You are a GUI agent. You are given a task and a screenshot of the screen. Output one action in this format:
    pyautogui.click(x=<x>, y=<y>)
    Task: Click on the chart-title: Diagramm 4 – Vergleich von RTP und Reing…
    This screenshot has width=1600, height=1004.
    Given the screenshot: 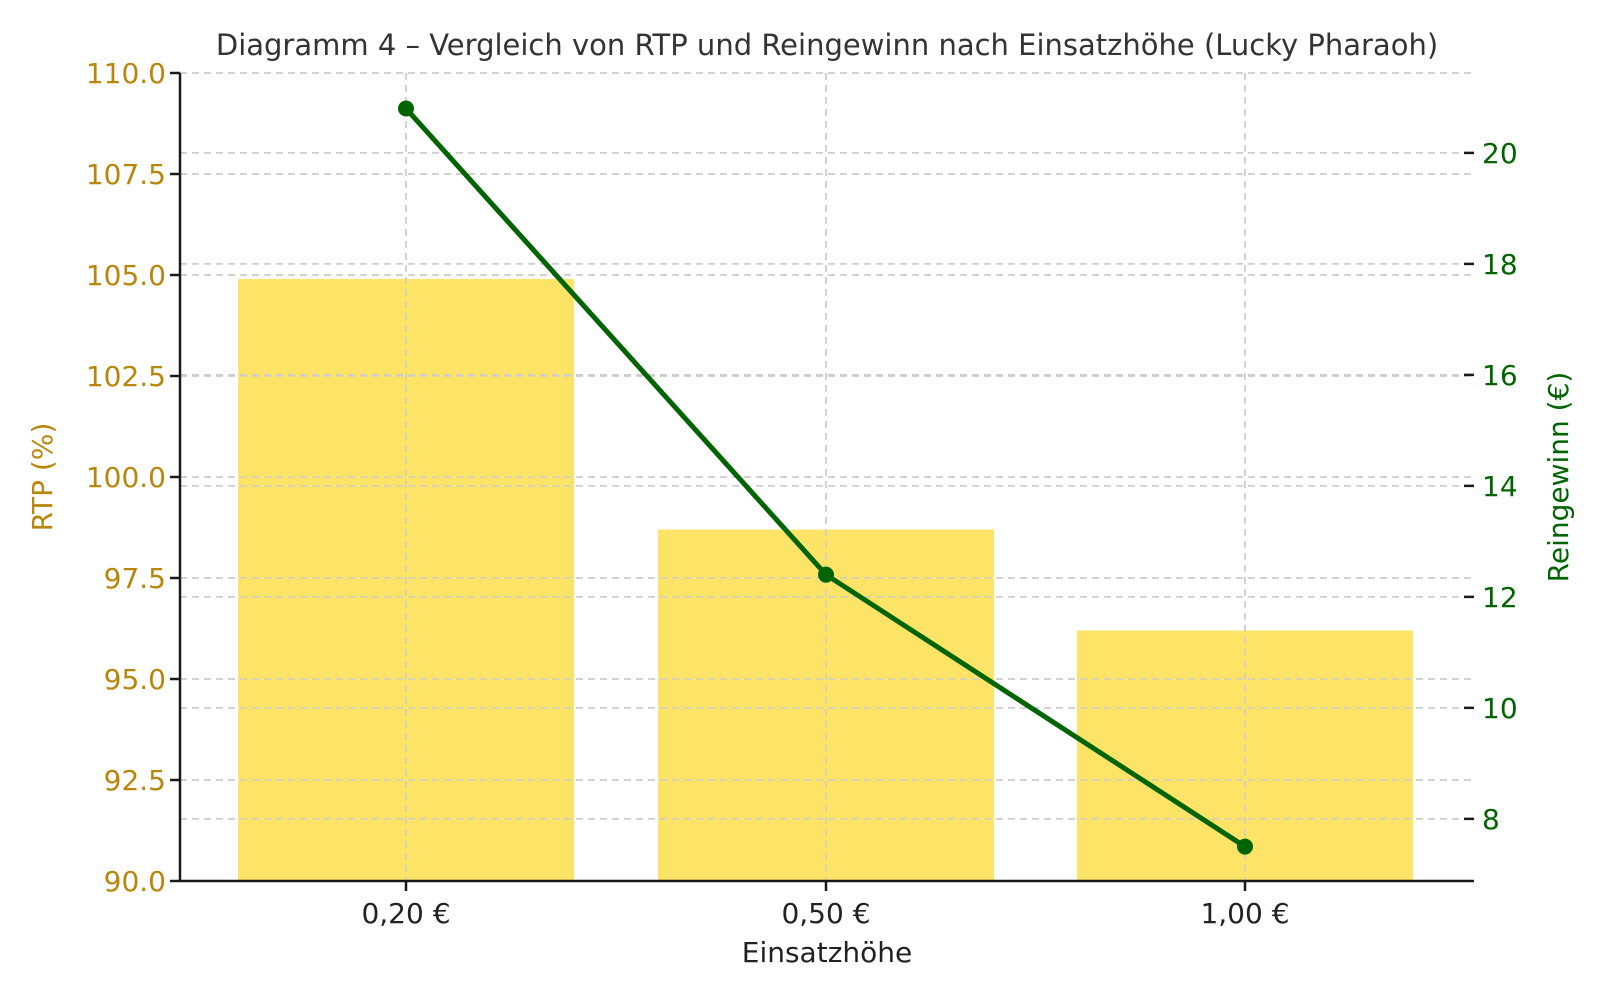 What is the action you would take?
    pyautogui.click(x=827, y=45)
    